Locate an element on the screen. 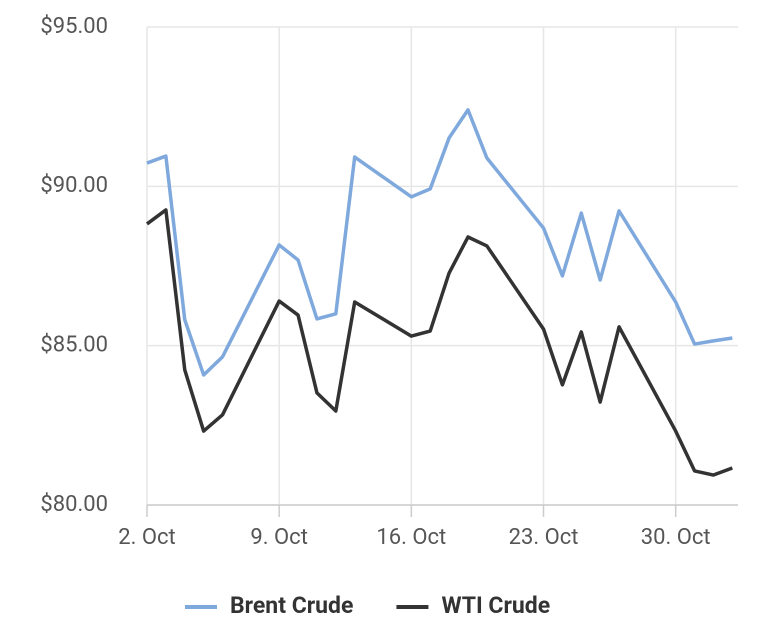  x-tick-label: 9. Oct is located at coordinates (278, 537).